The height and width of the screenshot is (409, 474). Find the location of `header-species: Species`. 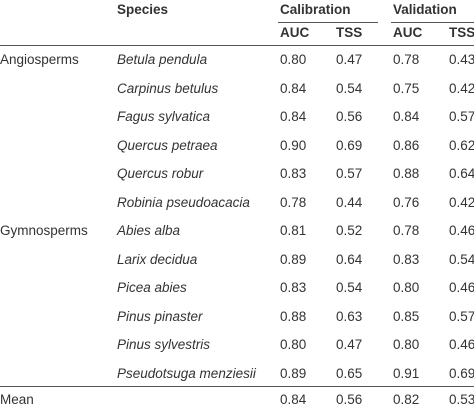

header-species: Species is located at coordinates (143, 9).